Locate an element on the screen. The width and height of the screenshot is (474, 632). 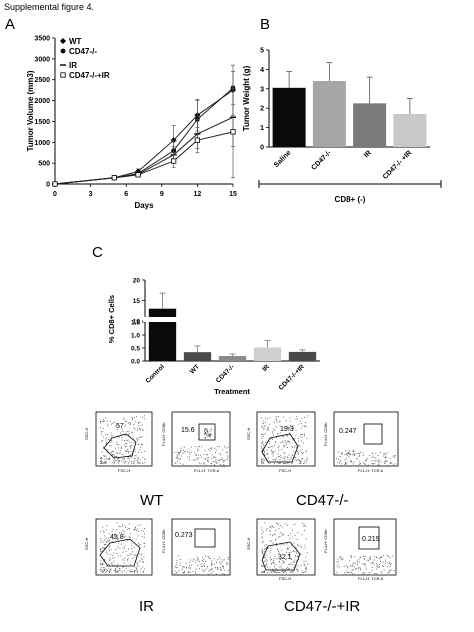
gate-value: 0.273 is located at coordinates (184, 535).